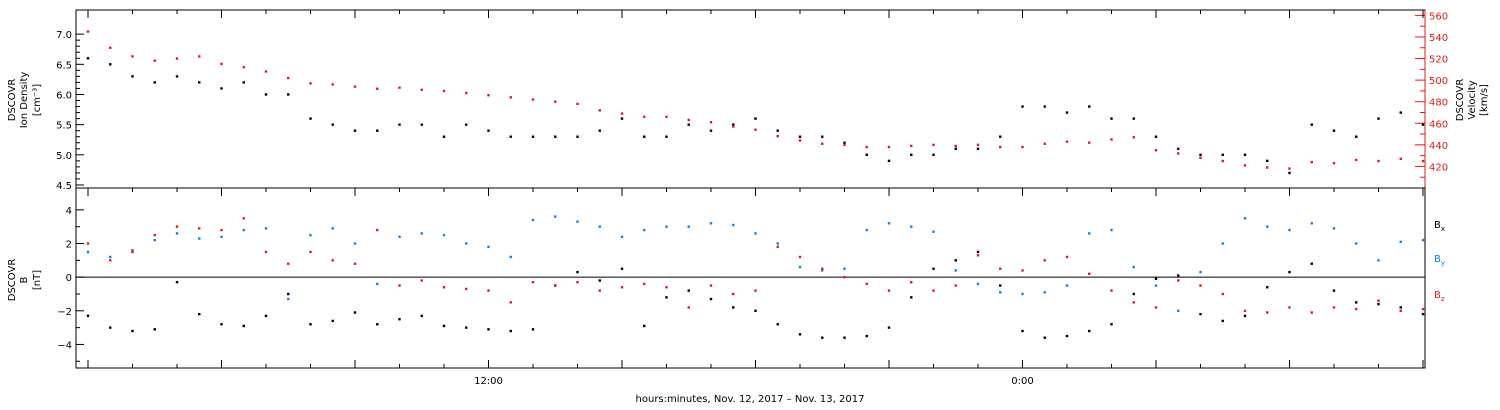  What do you see at coordinates (1472, 99) in the screenshot?
I see `velocity-axis-label-line2: Velocity` at bounding box center [1472, 99].